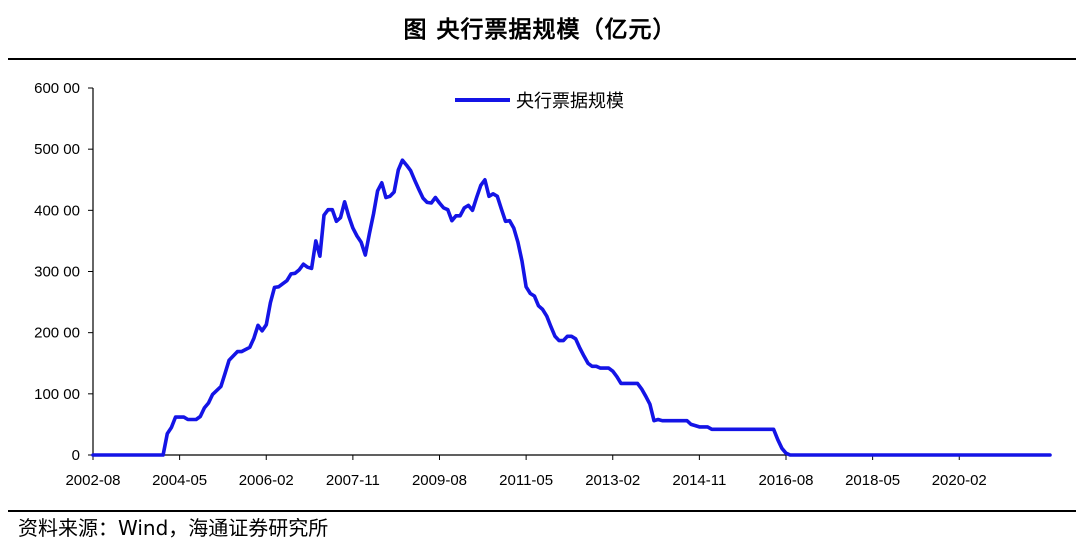 This screenshot has width=1080, height=545. I want to click on y-tick-label: 100 00, so click(57, 394).